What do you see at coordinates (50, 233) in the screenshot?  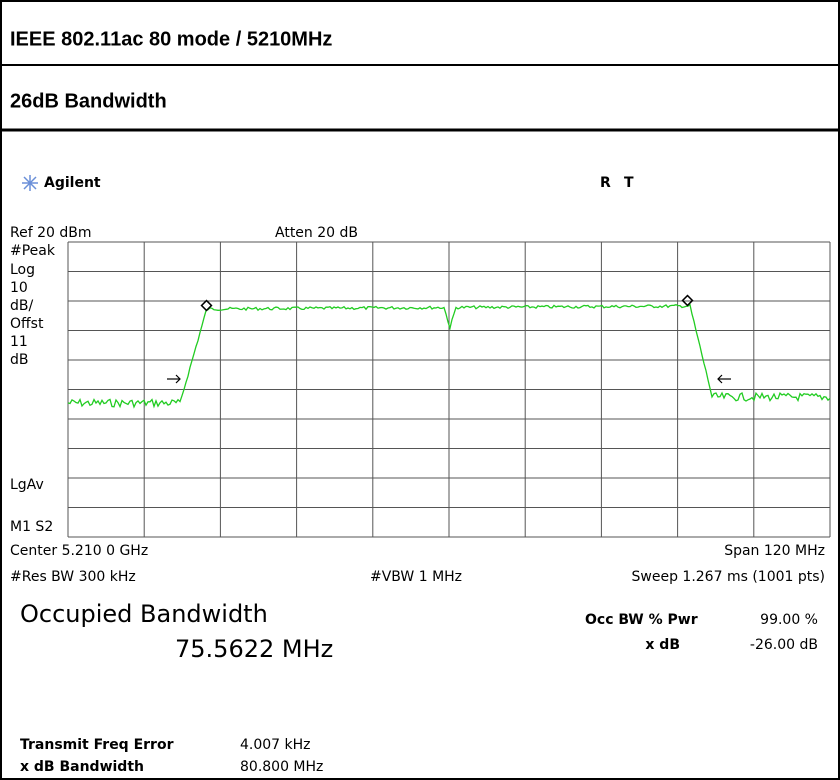 I see `ref-level: Ref 20 dBm` at bounding box center [50, 233].